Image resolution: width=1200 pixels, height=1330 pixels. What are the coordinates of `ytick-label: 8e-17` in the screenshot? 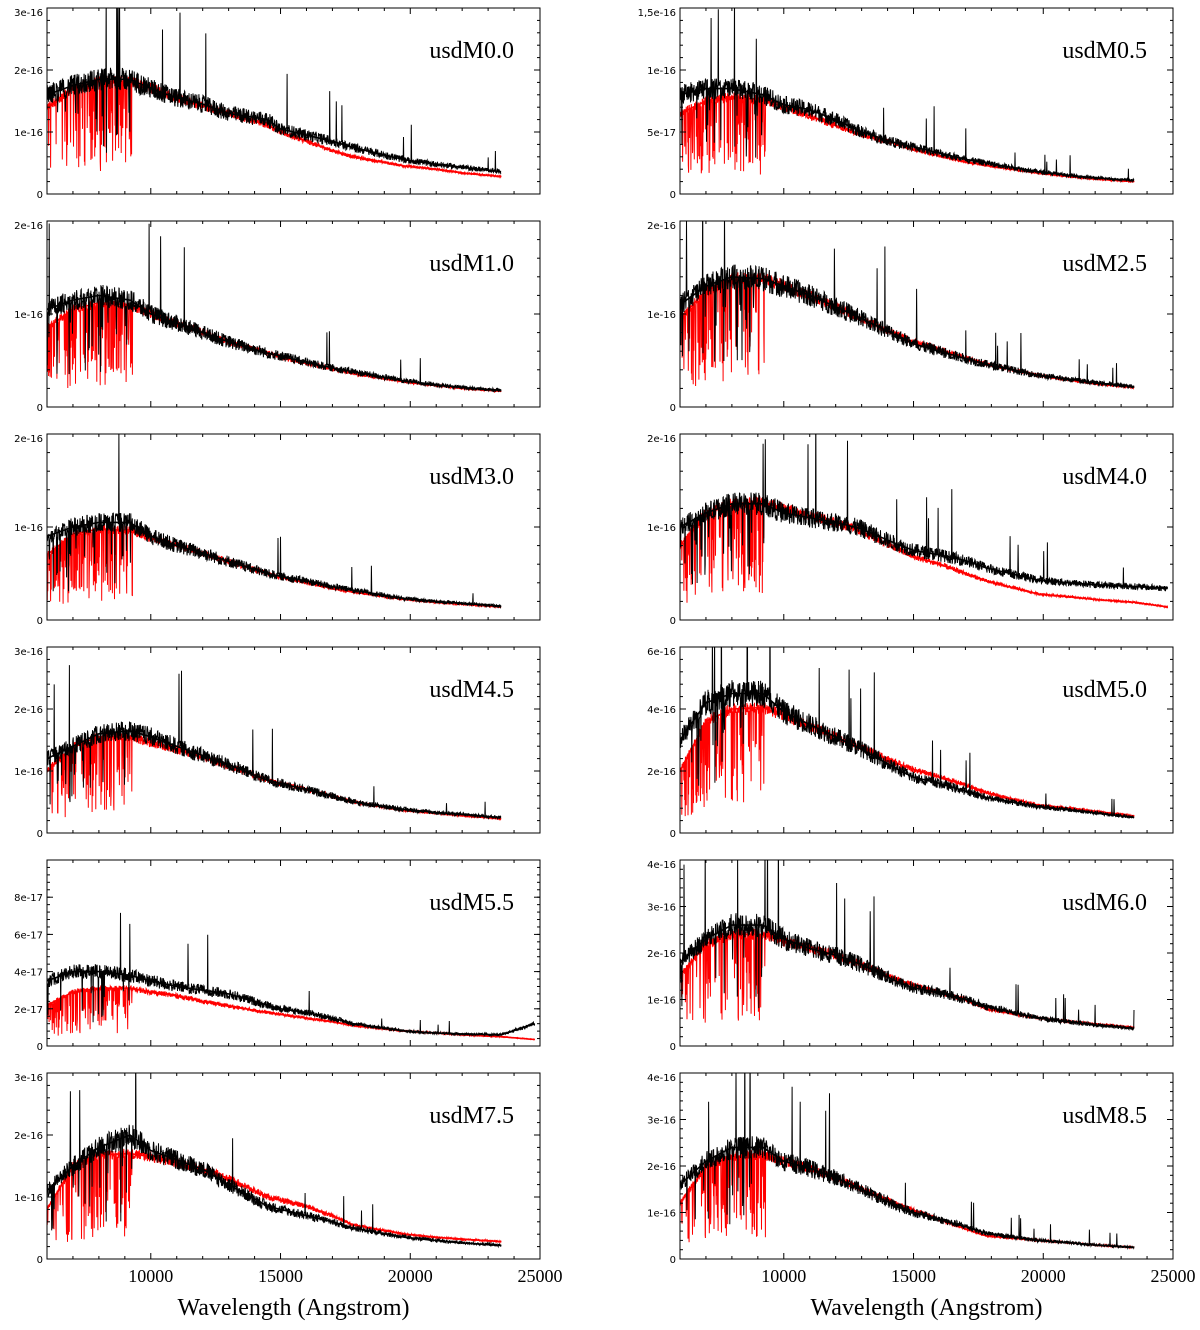 It's located at (28, 898).